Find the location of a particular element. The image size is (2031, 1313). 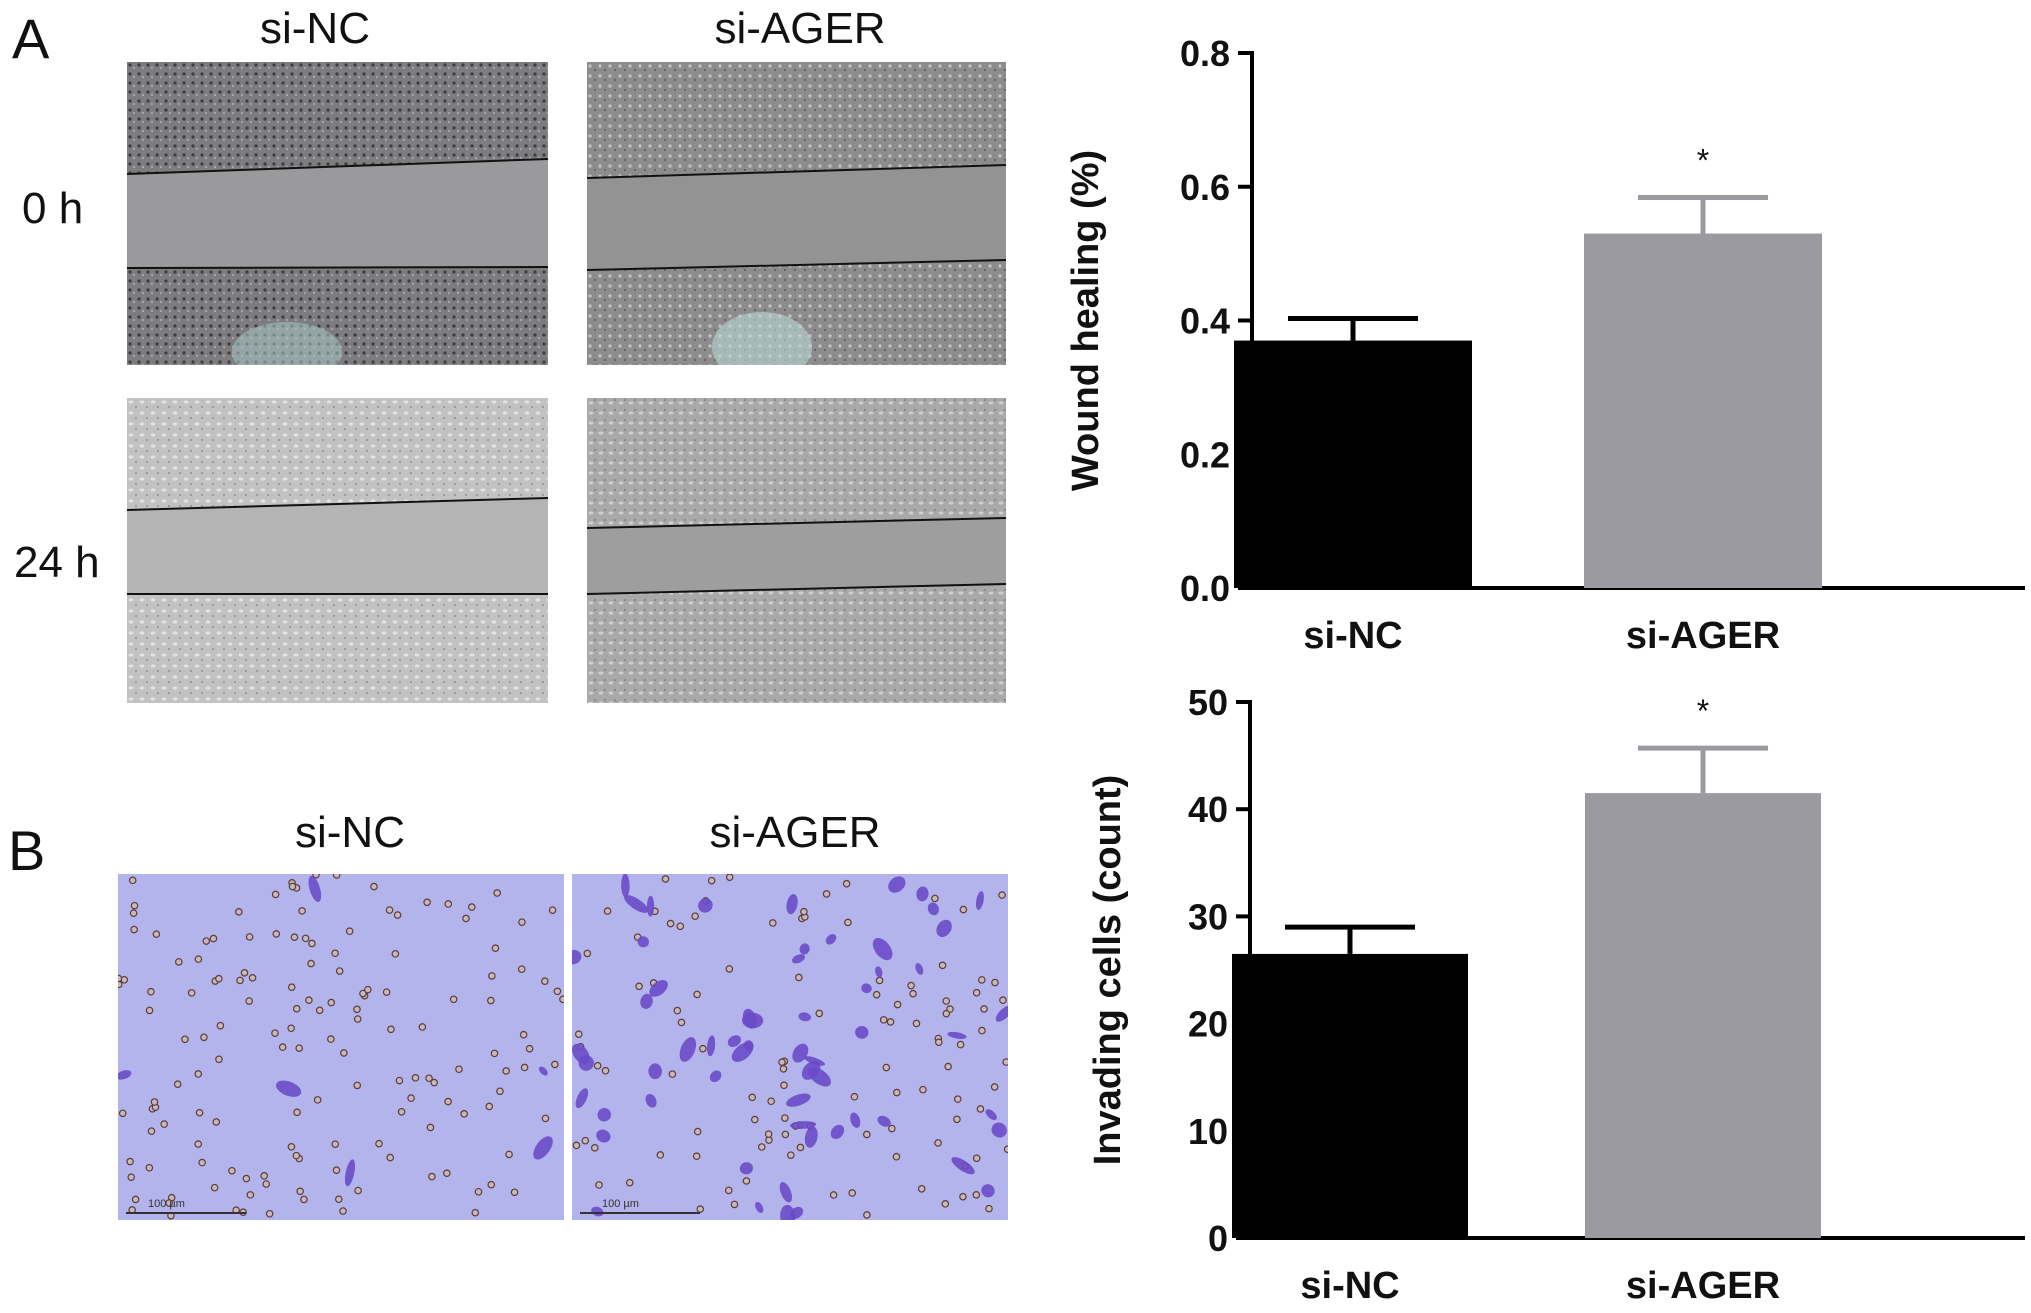

wound-healing-significance-marker: * is located at coordinates (1703, 160).